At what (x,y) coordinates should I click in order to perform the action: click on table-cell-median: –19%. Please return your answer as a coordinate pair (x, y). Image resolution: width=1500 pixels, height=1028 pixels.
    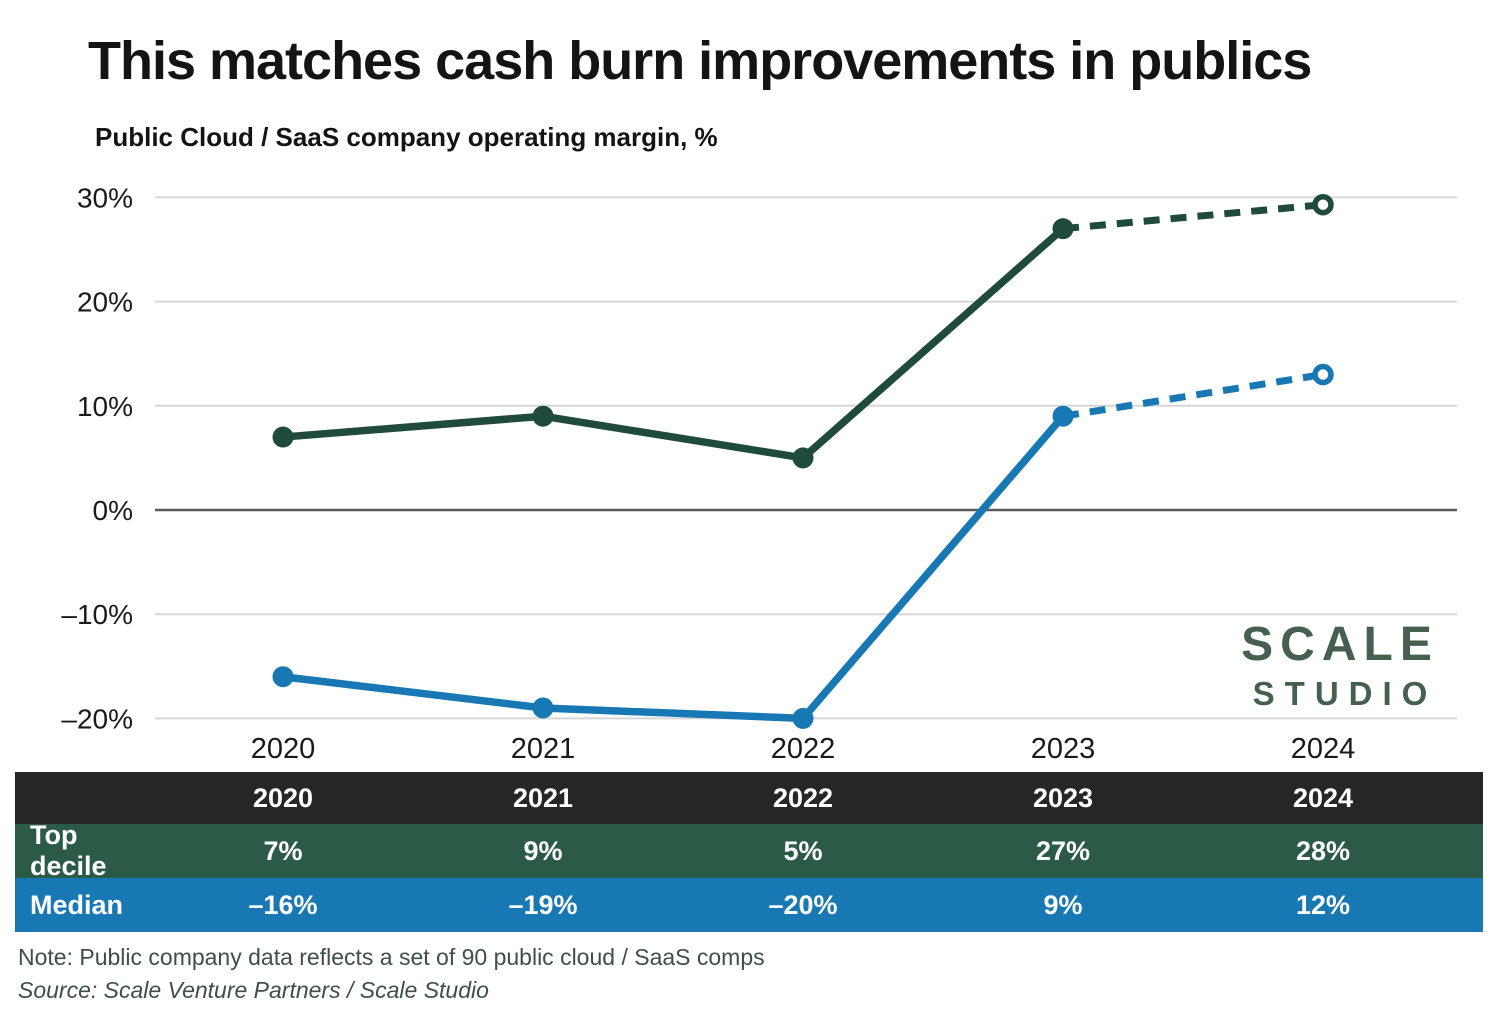
    Looking at the image, I should click on (543, 905).